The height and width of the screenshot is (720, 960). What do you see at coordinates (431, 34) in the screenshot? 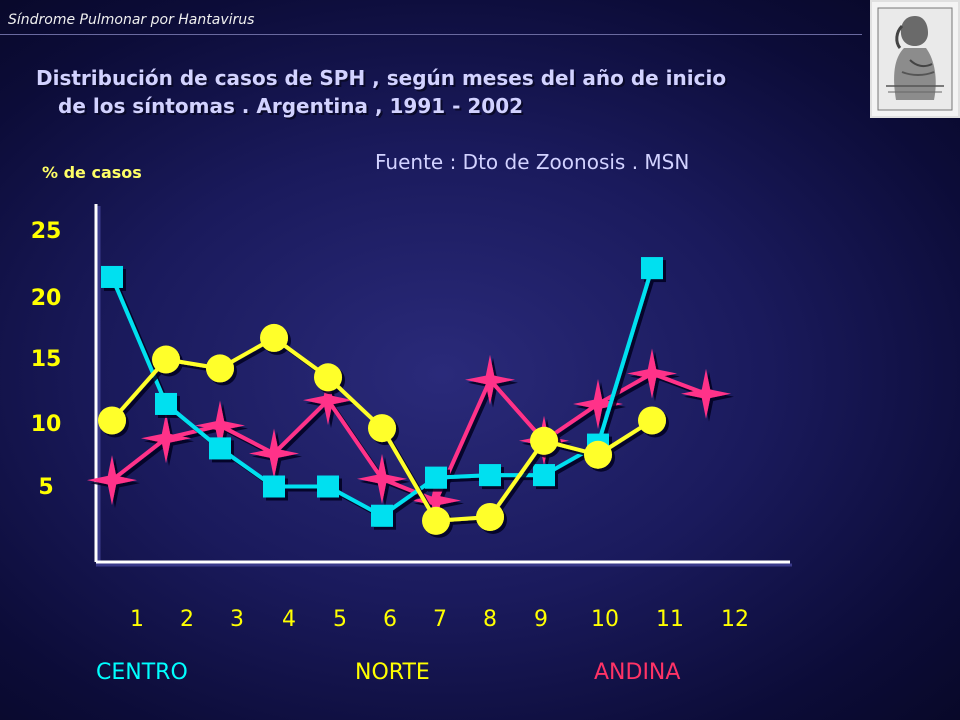
I see `header-divider` at bounding box center [431, 34].